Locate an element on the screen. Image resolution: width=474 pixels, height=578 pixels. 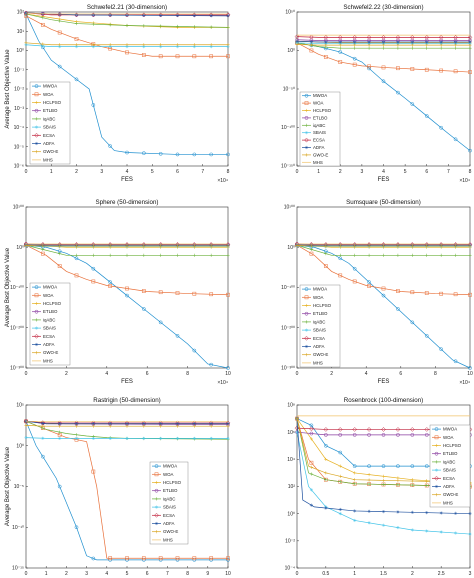
legend-entry-label: iqABC is located at coordinates (319, 321).